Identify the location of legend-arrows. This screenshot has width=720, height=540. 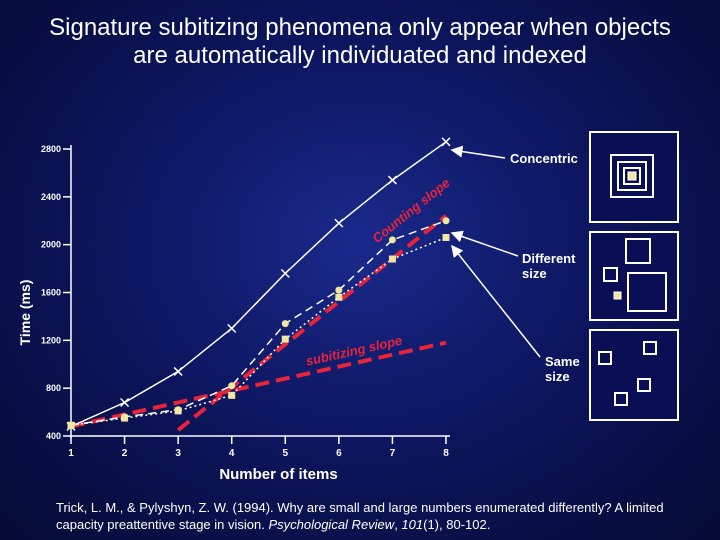
(495, 251).